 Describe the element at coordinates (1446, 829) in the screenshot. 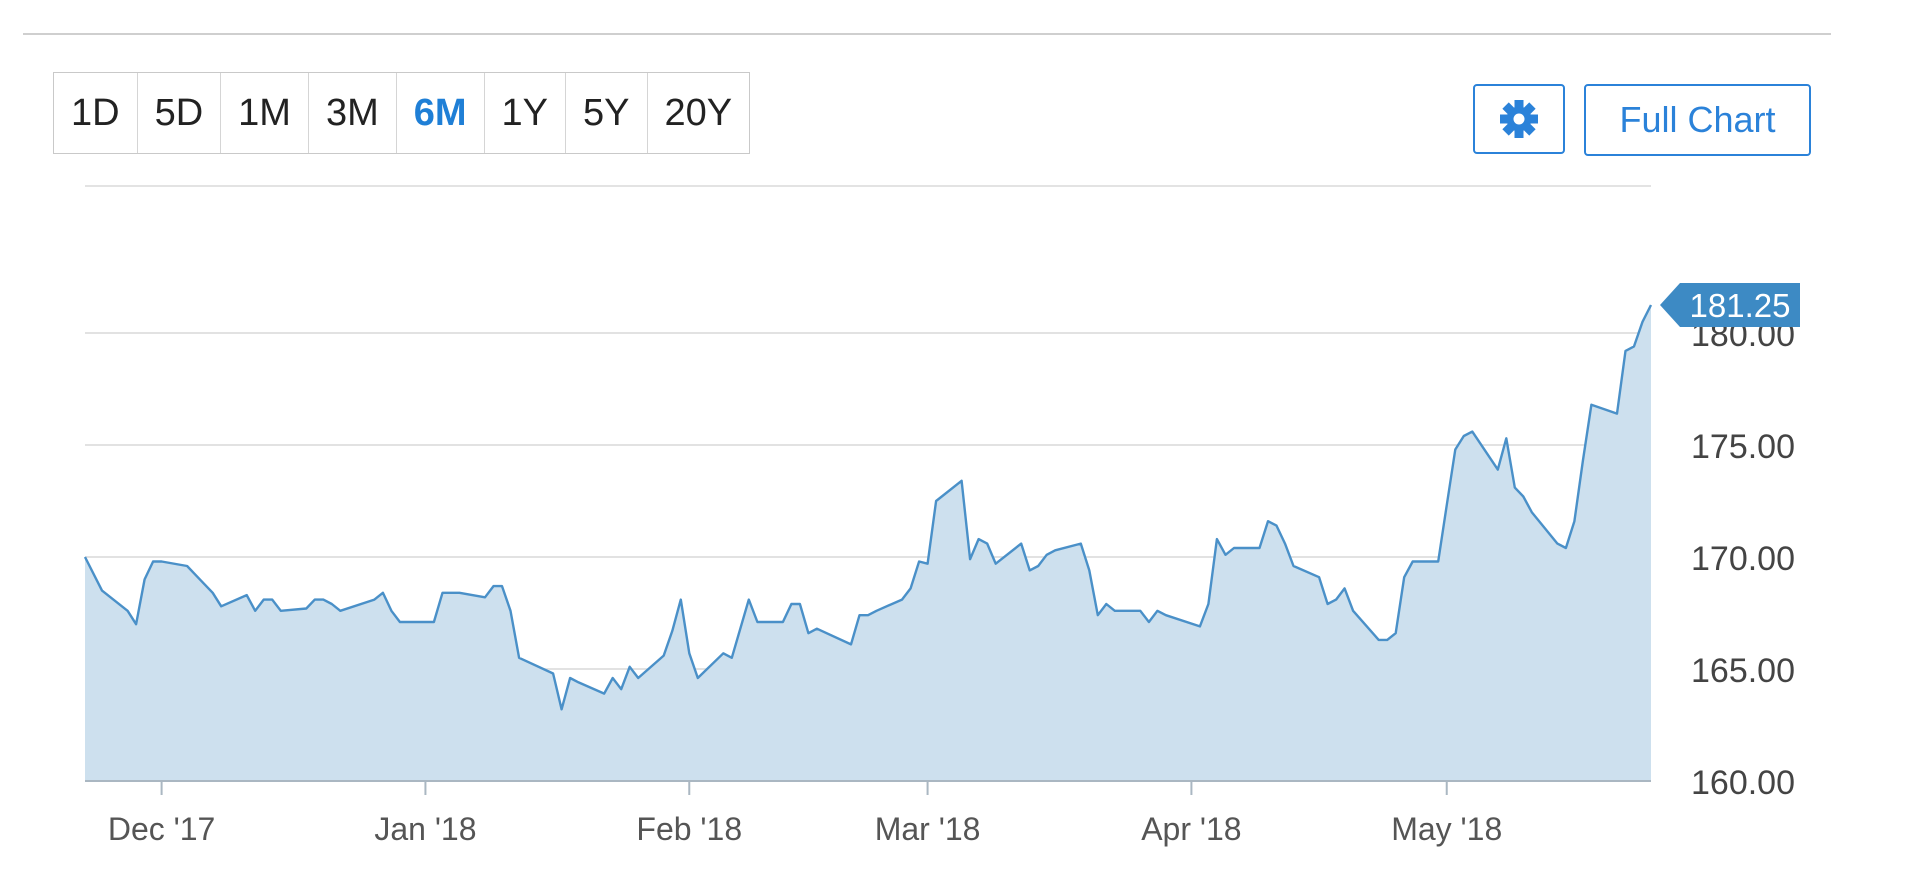

I see `x-tick-label: May '18` at that location.